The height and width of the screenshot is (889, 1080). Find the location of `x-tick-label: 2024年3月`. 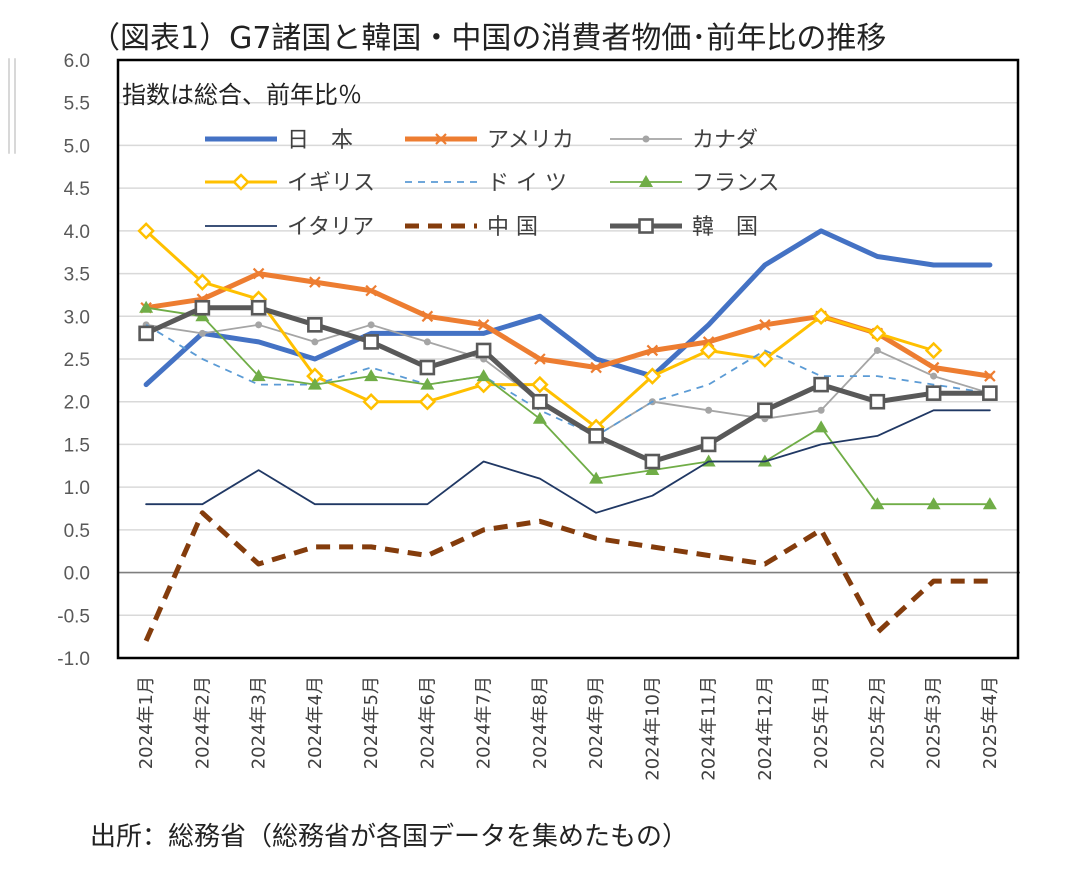

x-tick-label: 2024年3月 is located at coordinates (259, 722).